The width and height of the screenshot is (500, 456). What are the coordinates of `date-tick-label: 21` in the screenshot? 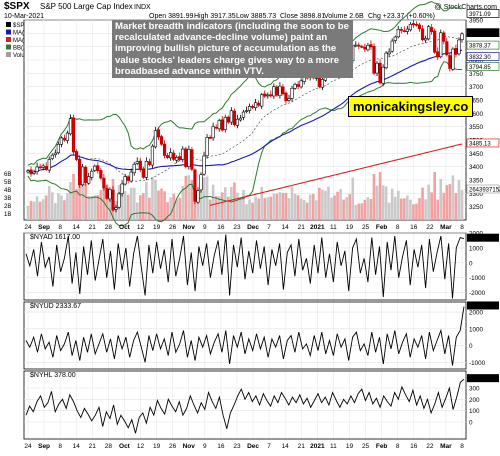 It's located at (302, 446).